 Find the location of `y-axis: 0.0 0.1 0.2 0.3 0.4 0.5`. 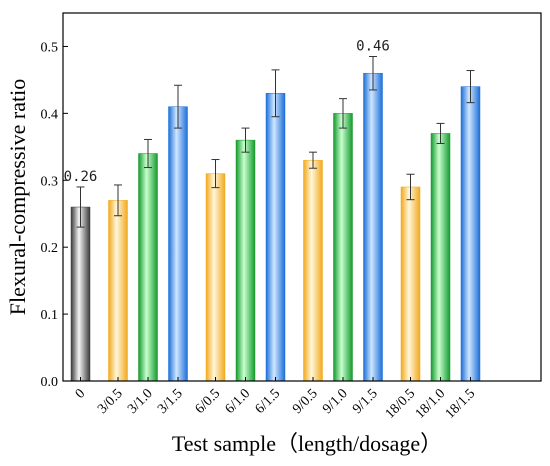

y-axis: 0.0 0.1 0.2 0.3 0.4 0.5 is located at coordinates (54, 215).